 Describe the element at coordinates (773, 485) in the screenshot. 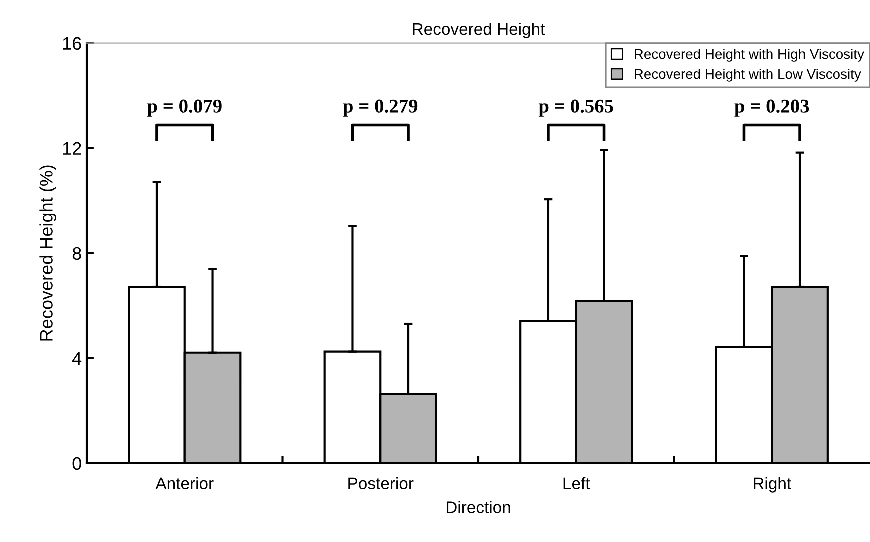

I see `x-tick-label: Right` at that location.